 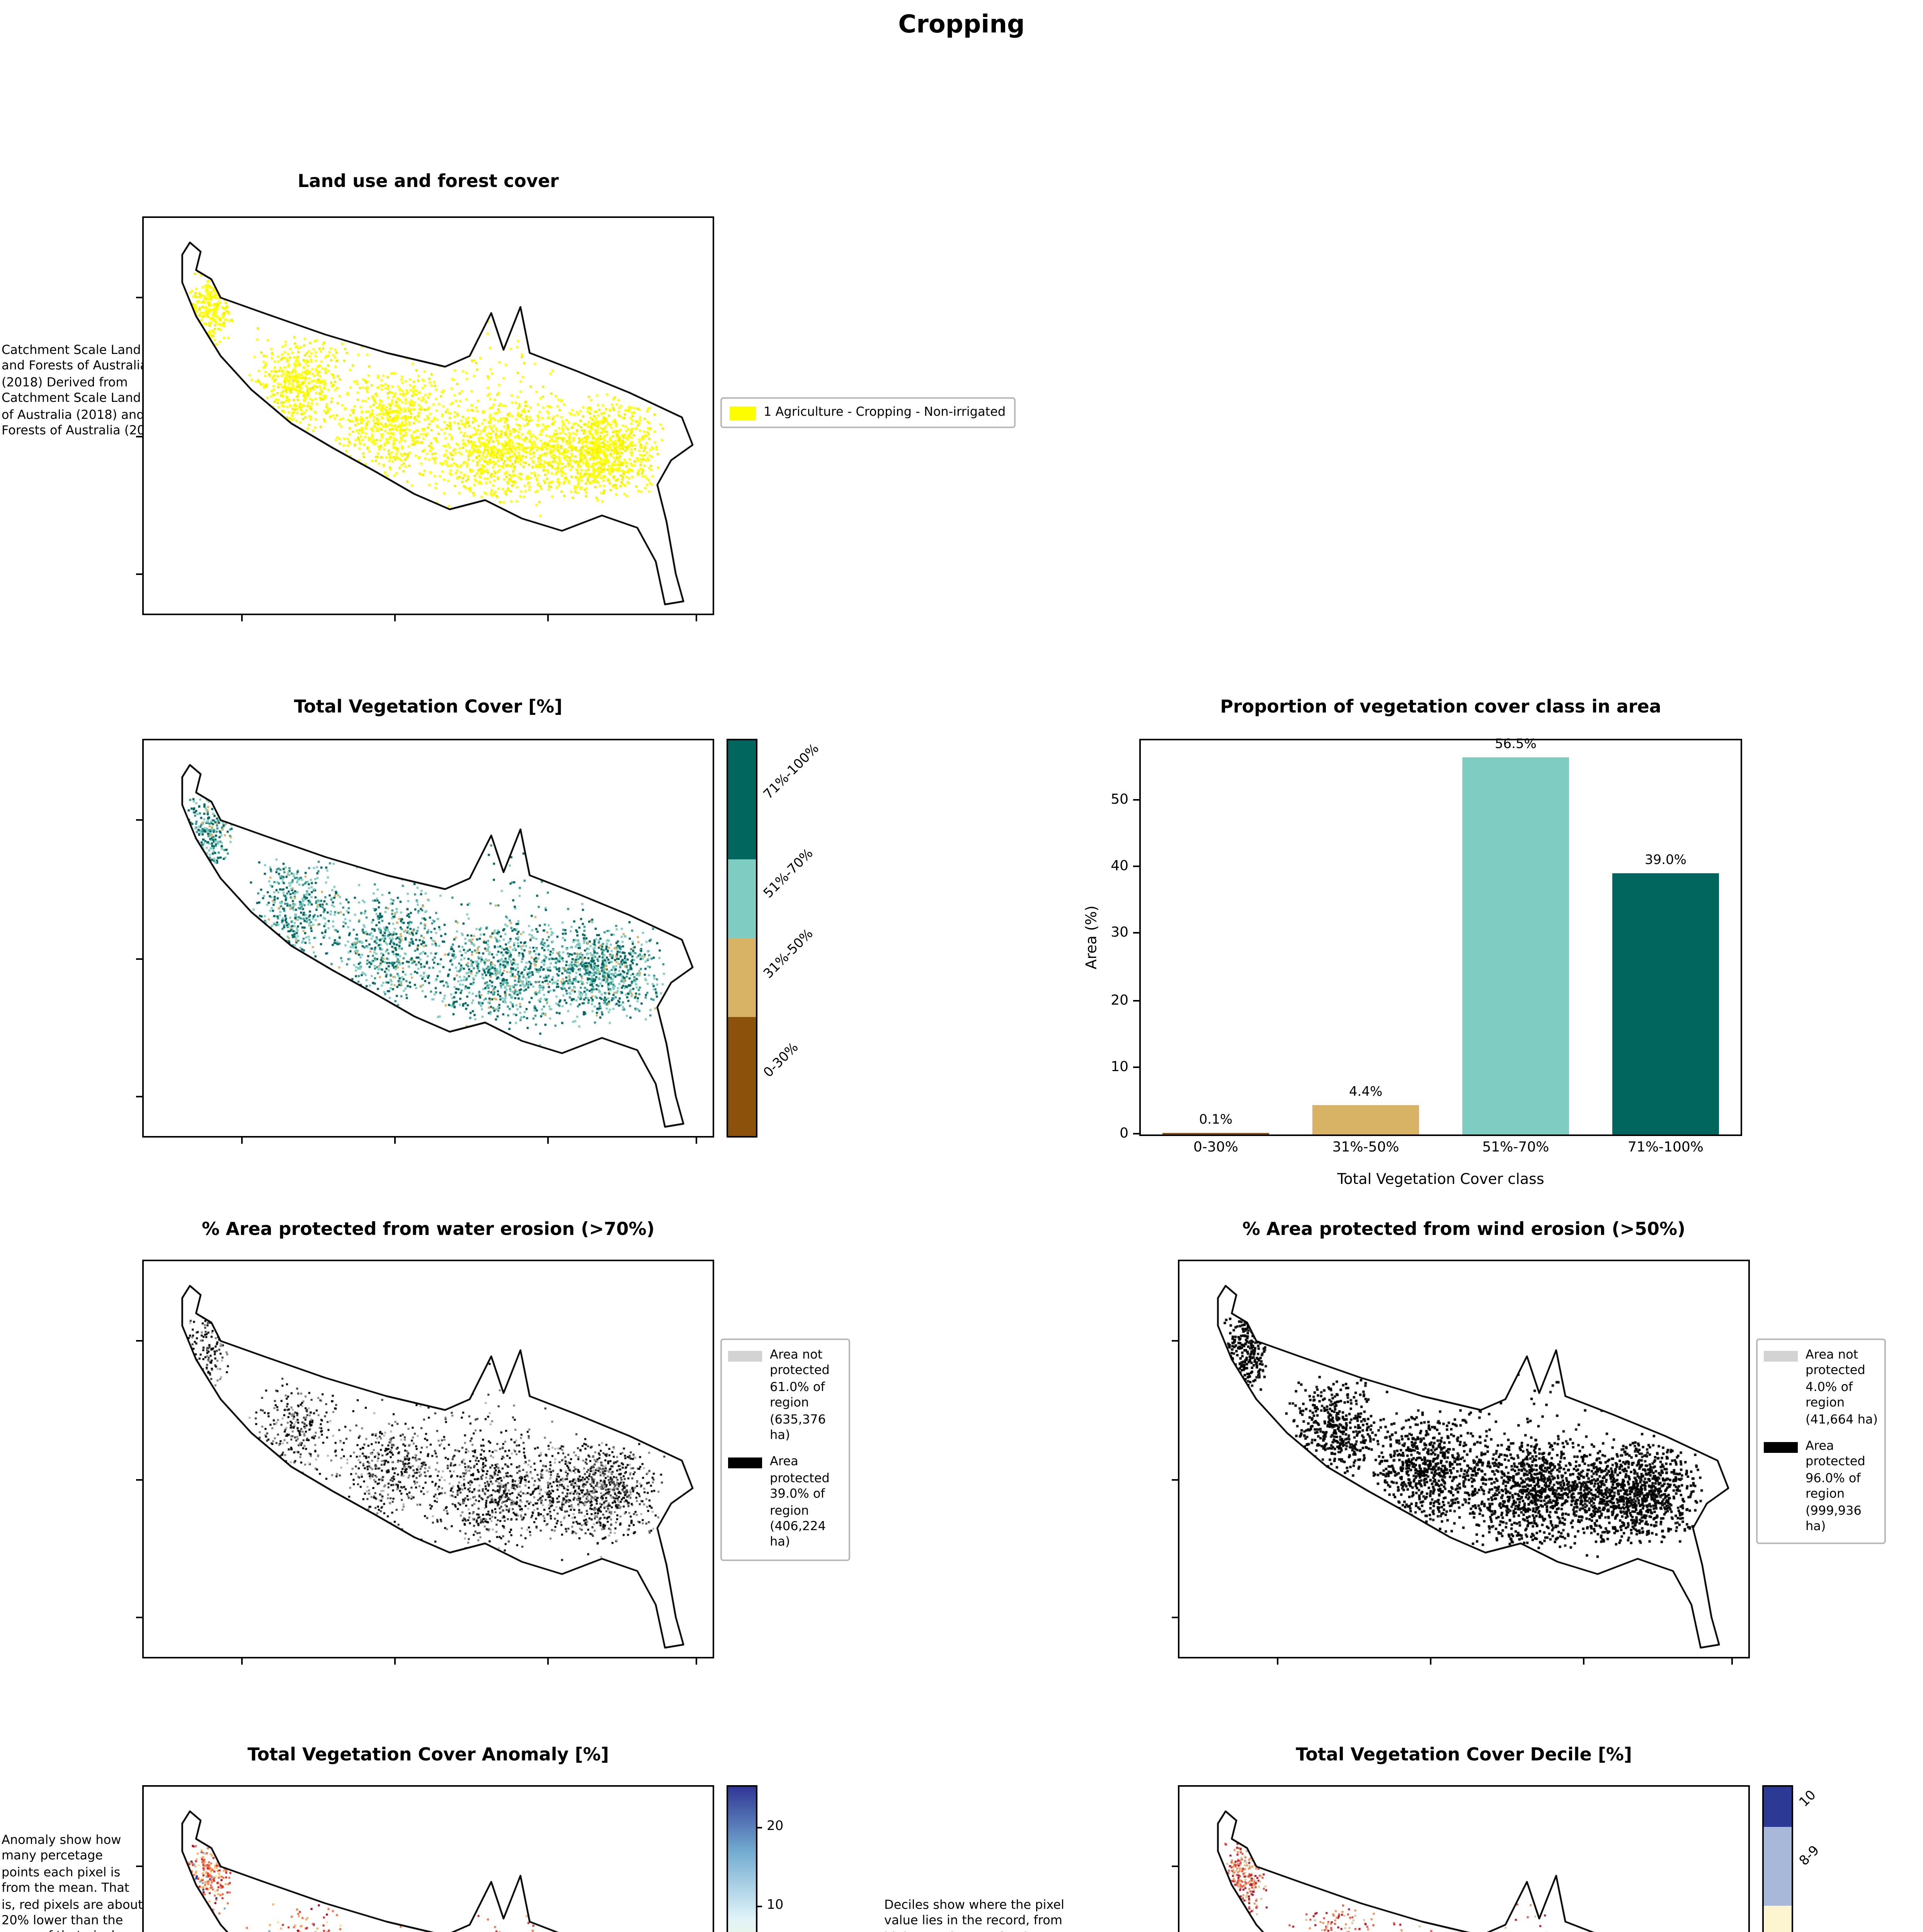 I want to click on bar-value-label: 56.5%, so click(x=1515, y=745).